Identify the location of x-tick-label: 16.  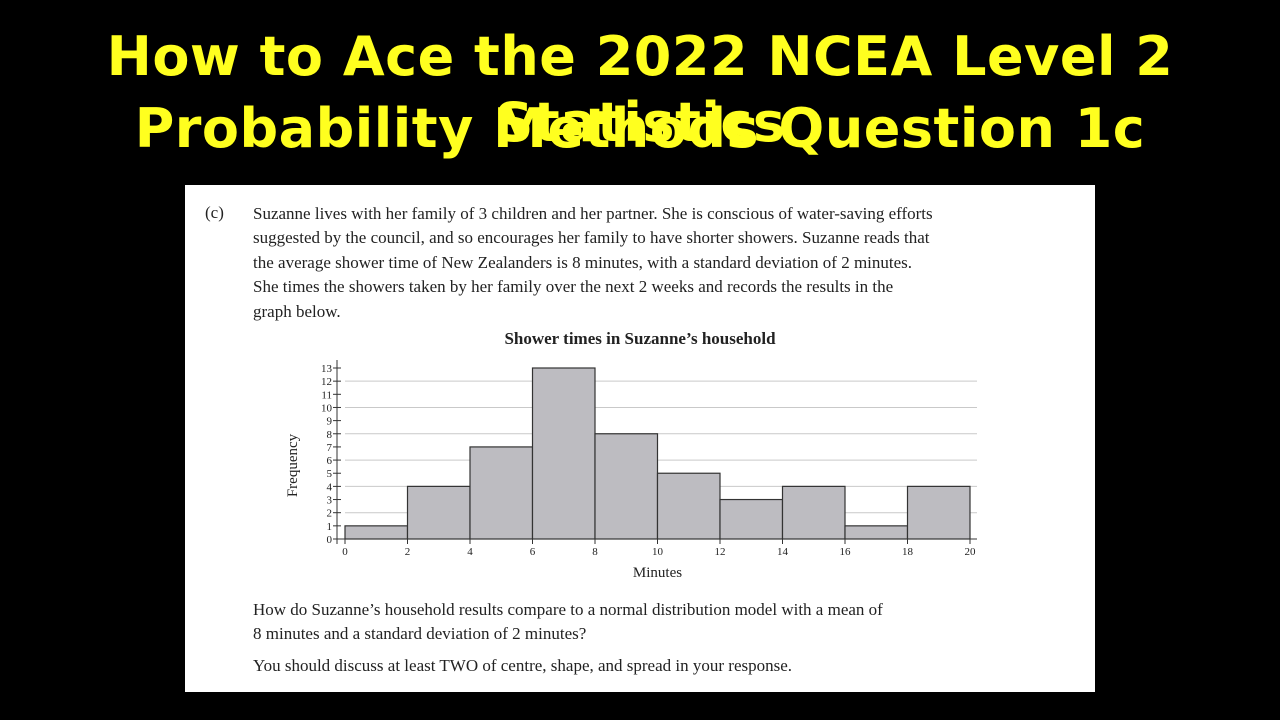
(846, 552).